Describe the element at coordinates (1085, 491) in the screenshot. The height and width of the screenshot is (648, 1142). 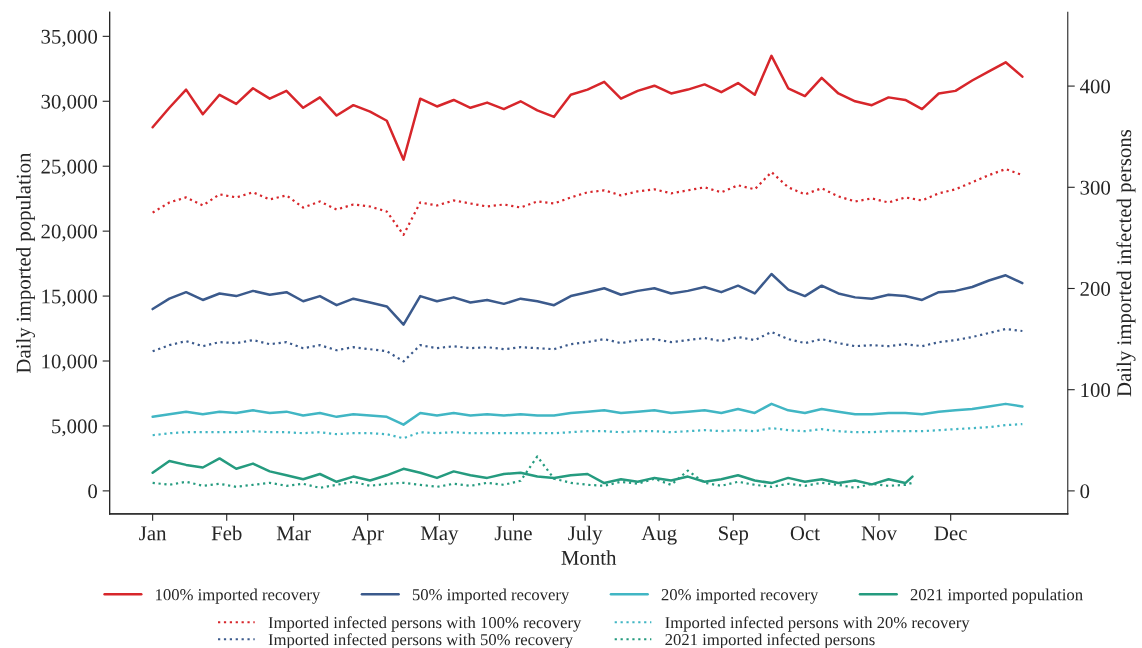
I see `y2-tick-label: 0` at that location.